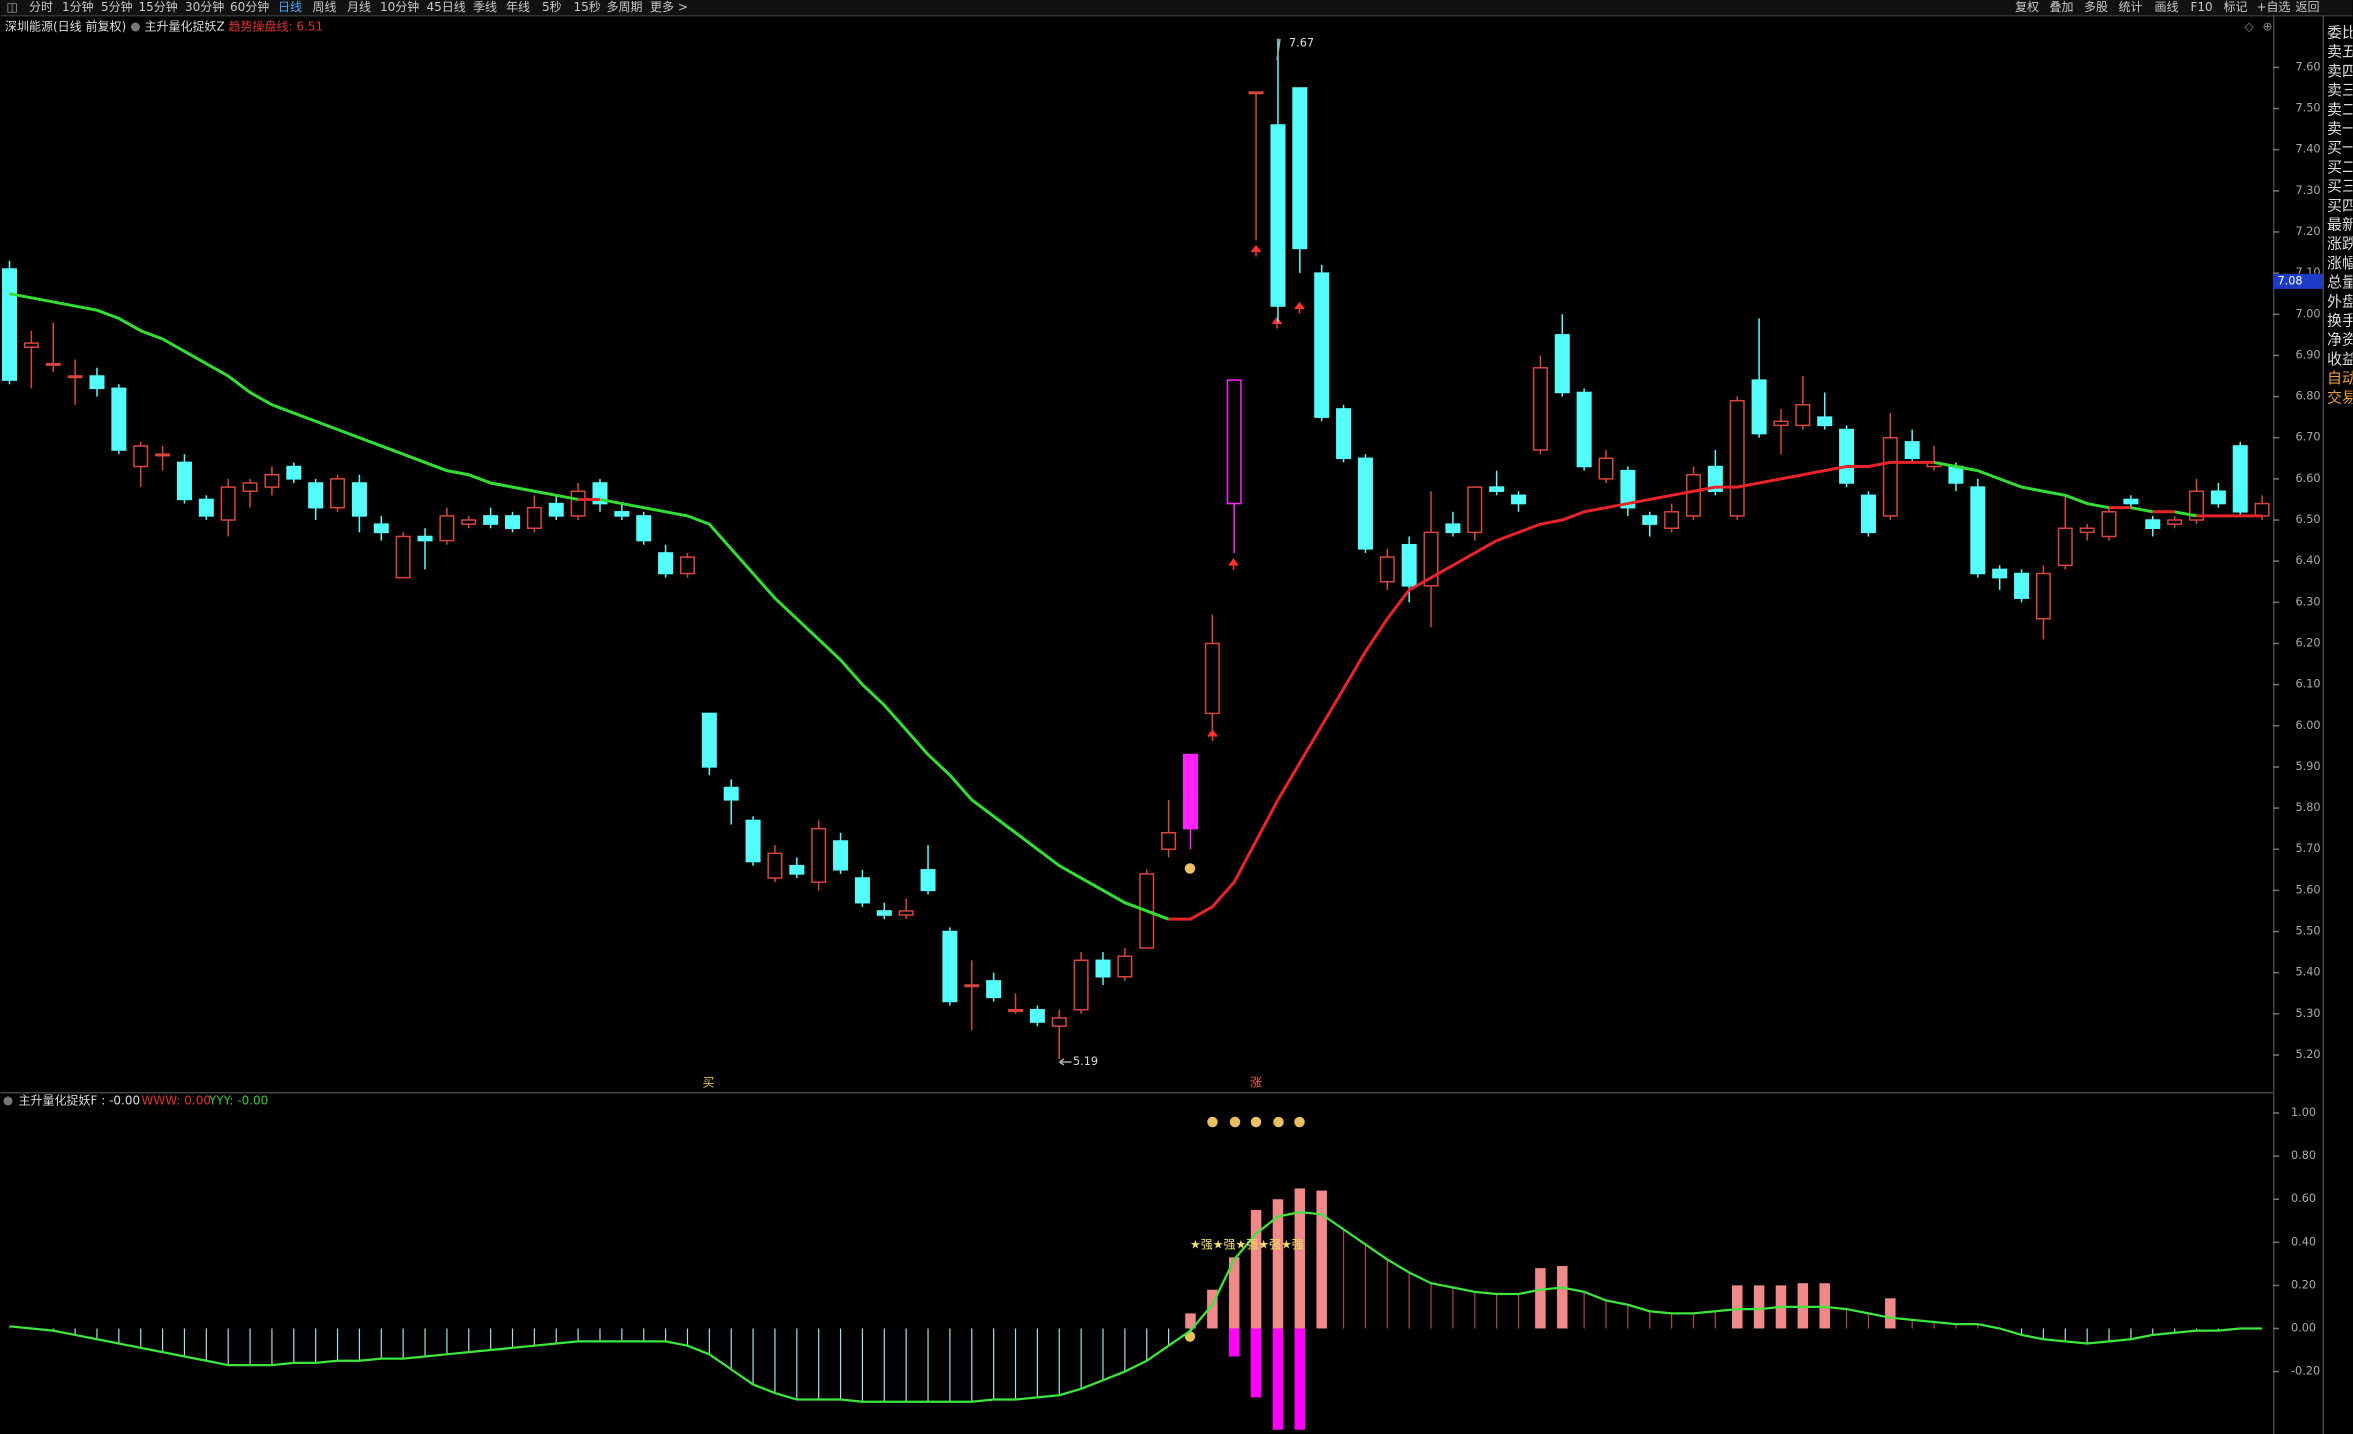 The height and width of the screenshot is (1434, 2353). I want to click on rise-signal: 涨, so click(1256, 1082).